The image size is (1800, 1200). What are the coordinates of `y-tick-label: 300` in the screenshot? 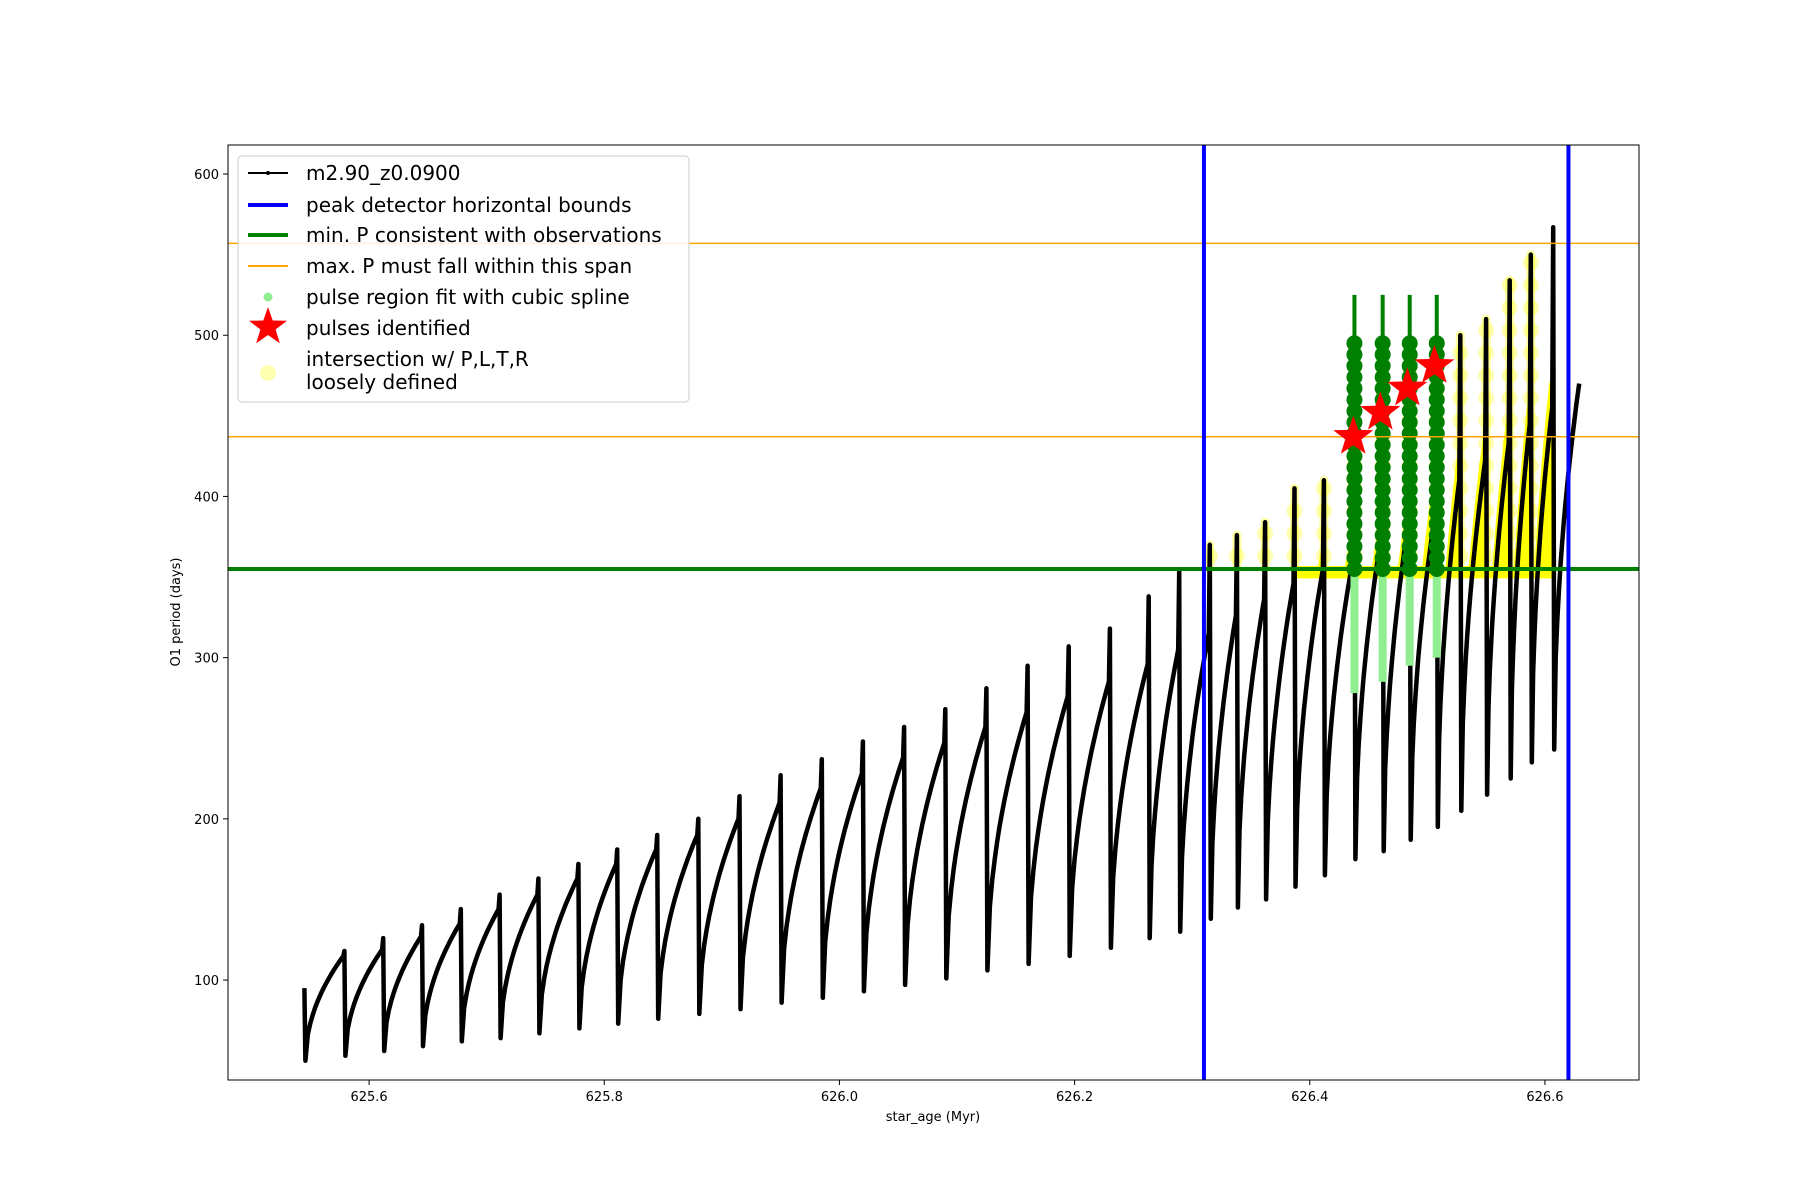 It's located at (206, 659).